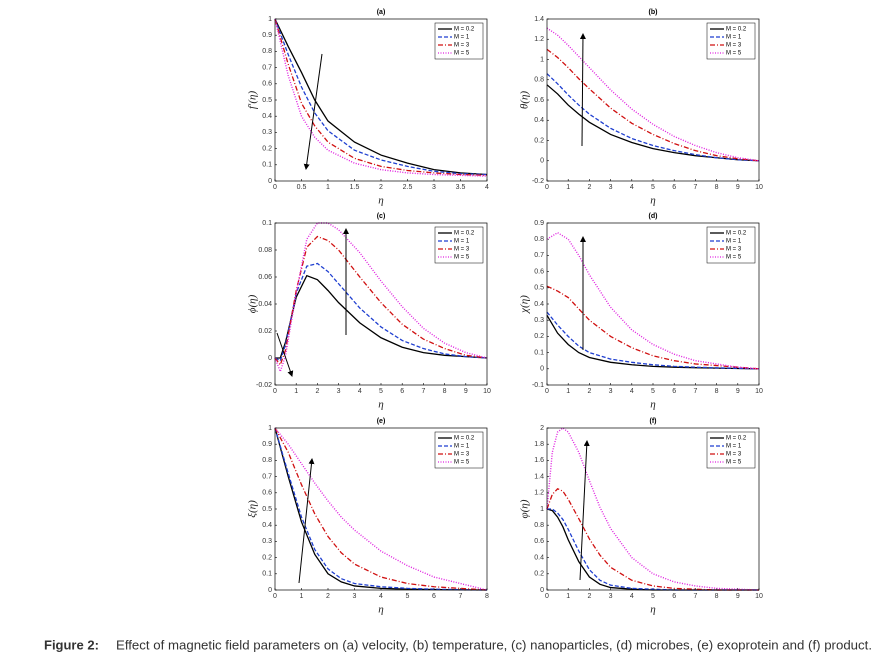 Image resolution: width=887 pixels, height=661 pixels. What do you see at coordinates (265, 277) in the screenshot?
I see `y-tick-label: 0.06` at bounding box center [265, 277].